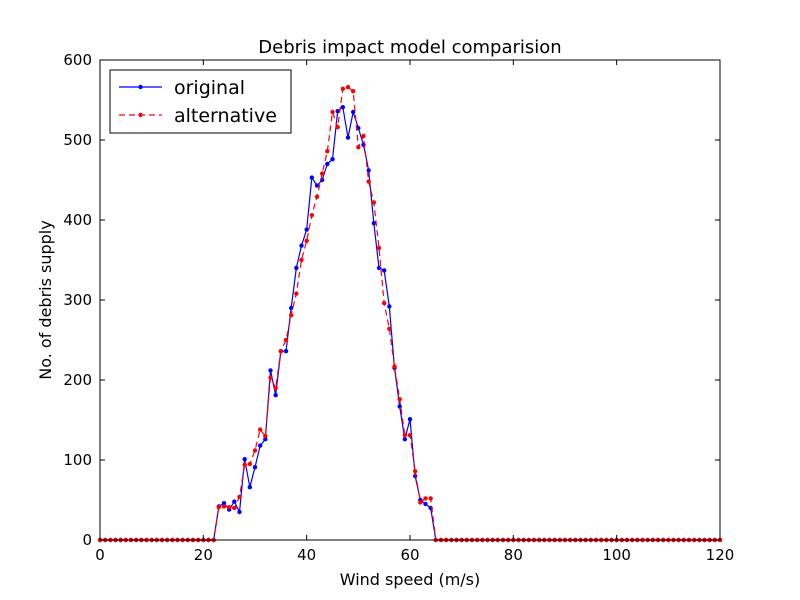 Image resolution: width=800 pixels, height=600 pixels. Describe the element at coordinates (720, 555) in the screenshot. I see `x-tick-label: 120` at that location.